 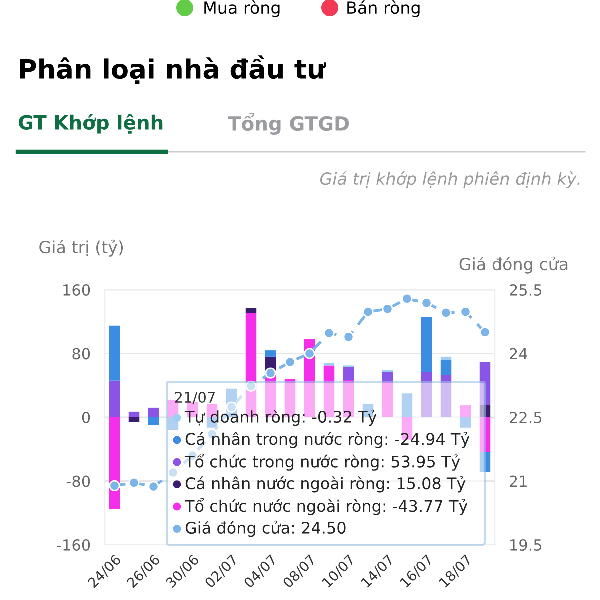 I want to click on y2-tick-label: 22.5, so click(x=526, y=418).